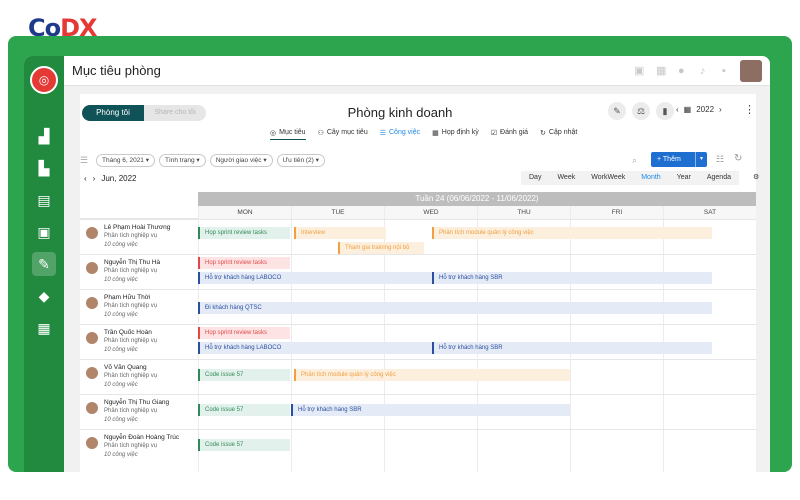  Describe the element at coordinates (523, 212) in the screenshot. I see `day-header-thu: THU` at that location.